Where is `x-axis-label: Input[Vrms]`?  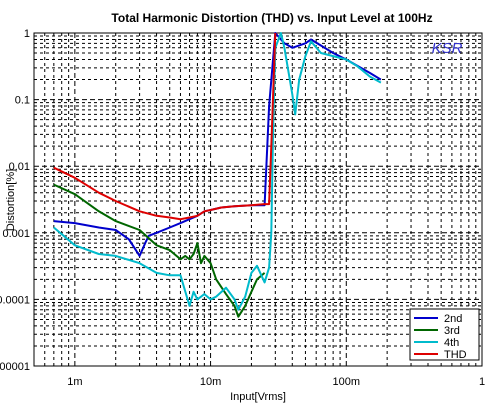 x-axis-label: Input[Vrms] is located at coordinates (258, 397).